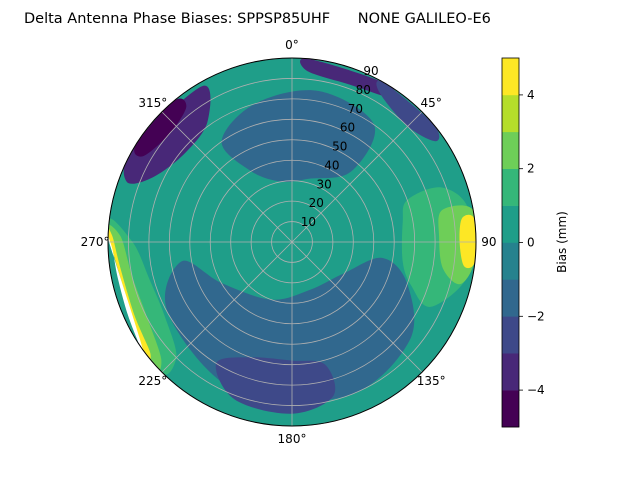 This screenshot has width=640, height=480. I want to click on contour-region-south-deep-negative, so click(275, 385).